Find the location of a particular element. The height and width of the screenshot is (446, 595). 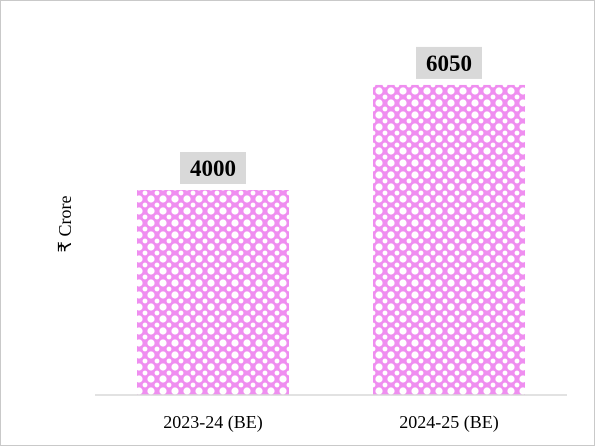

y-axis-label: ₹ Crore is located at coordinates (65, 224).